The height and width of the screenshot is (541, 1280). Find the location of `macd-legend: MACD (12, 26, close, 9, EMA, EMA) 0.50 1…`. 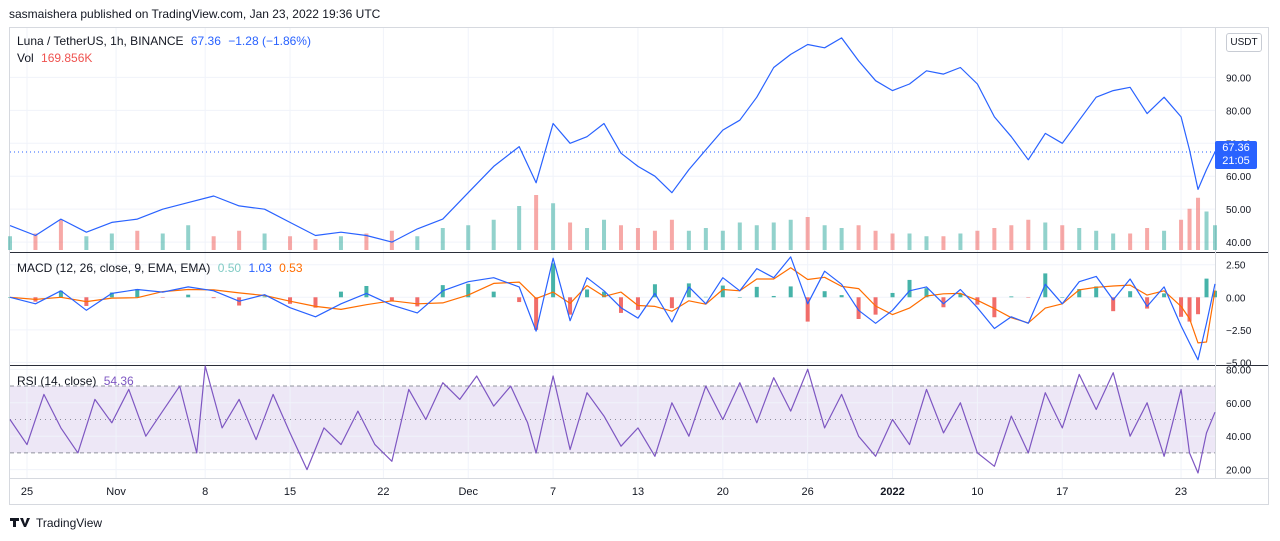

macd-legend: MACD (12, 26, close, 9, EMA, EMA) 0.50 1… is located at coordinates (162, 268).